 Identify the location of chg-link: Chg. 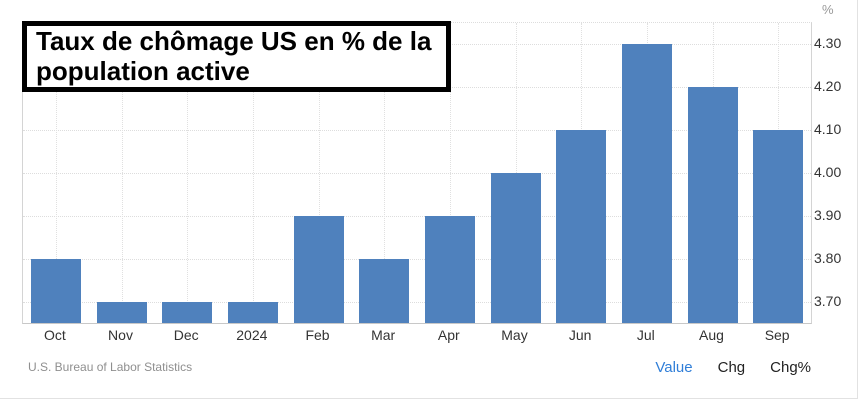
(731, 367).